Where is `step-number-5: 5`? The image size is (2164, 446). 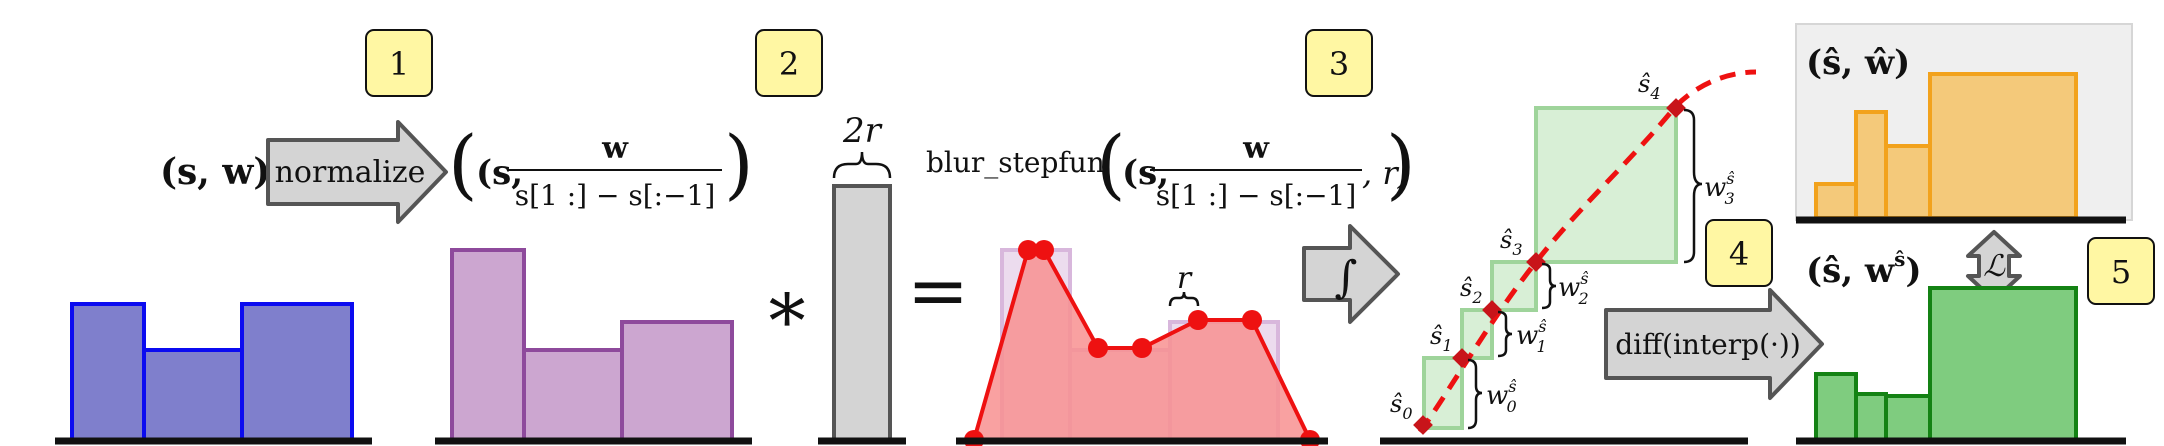 step-number-5: 5 is located at coordinates (2121, 272).